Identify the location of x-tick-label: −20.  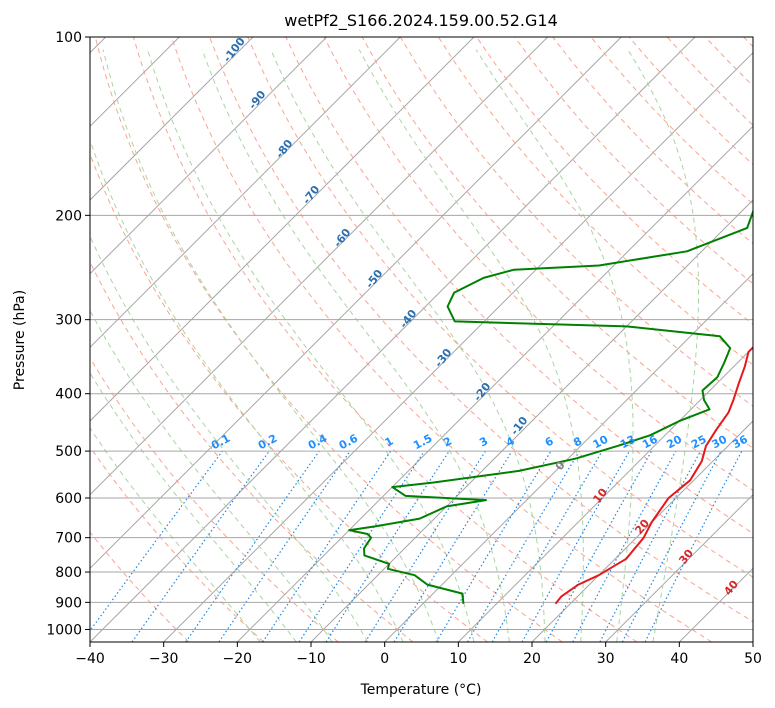
(238, 659).